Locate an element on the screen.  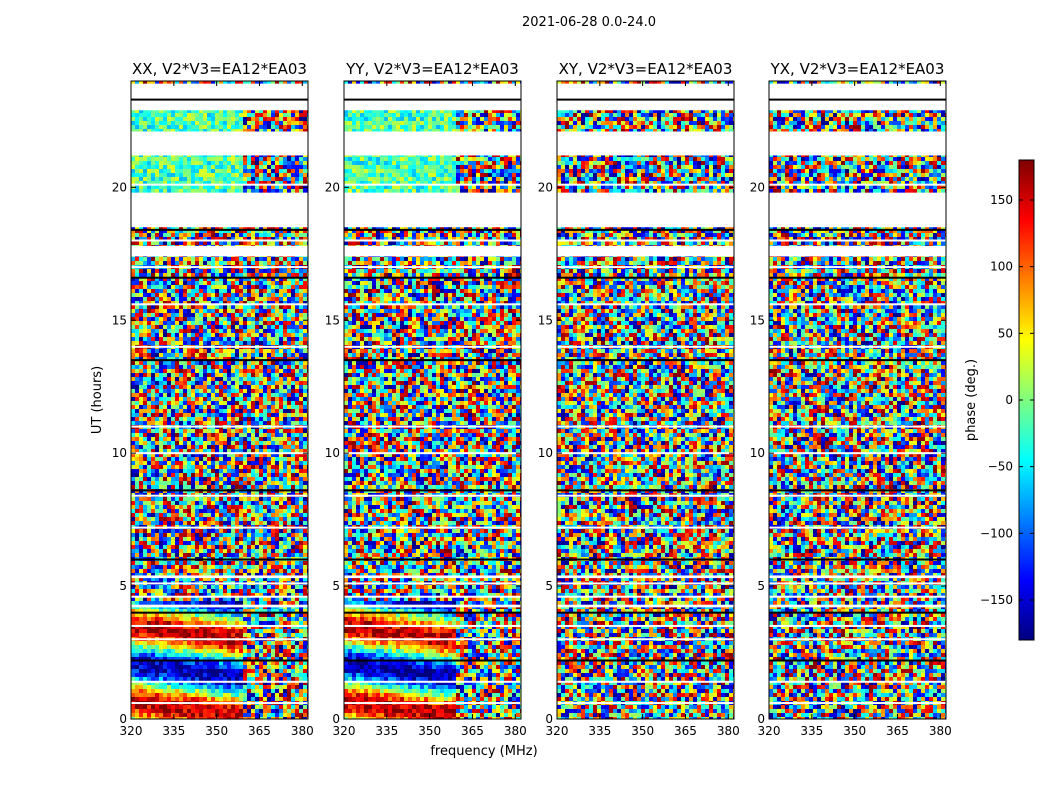
colorbar-tick-label: 0 is located at coordinates (1009, 400).